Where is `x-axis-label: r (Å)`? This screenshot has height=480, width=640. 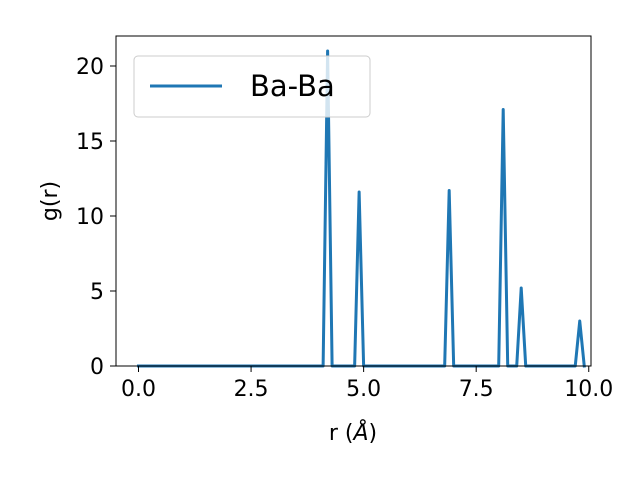 x-axis-label: r (Å) is located at coordinates (353, 432).